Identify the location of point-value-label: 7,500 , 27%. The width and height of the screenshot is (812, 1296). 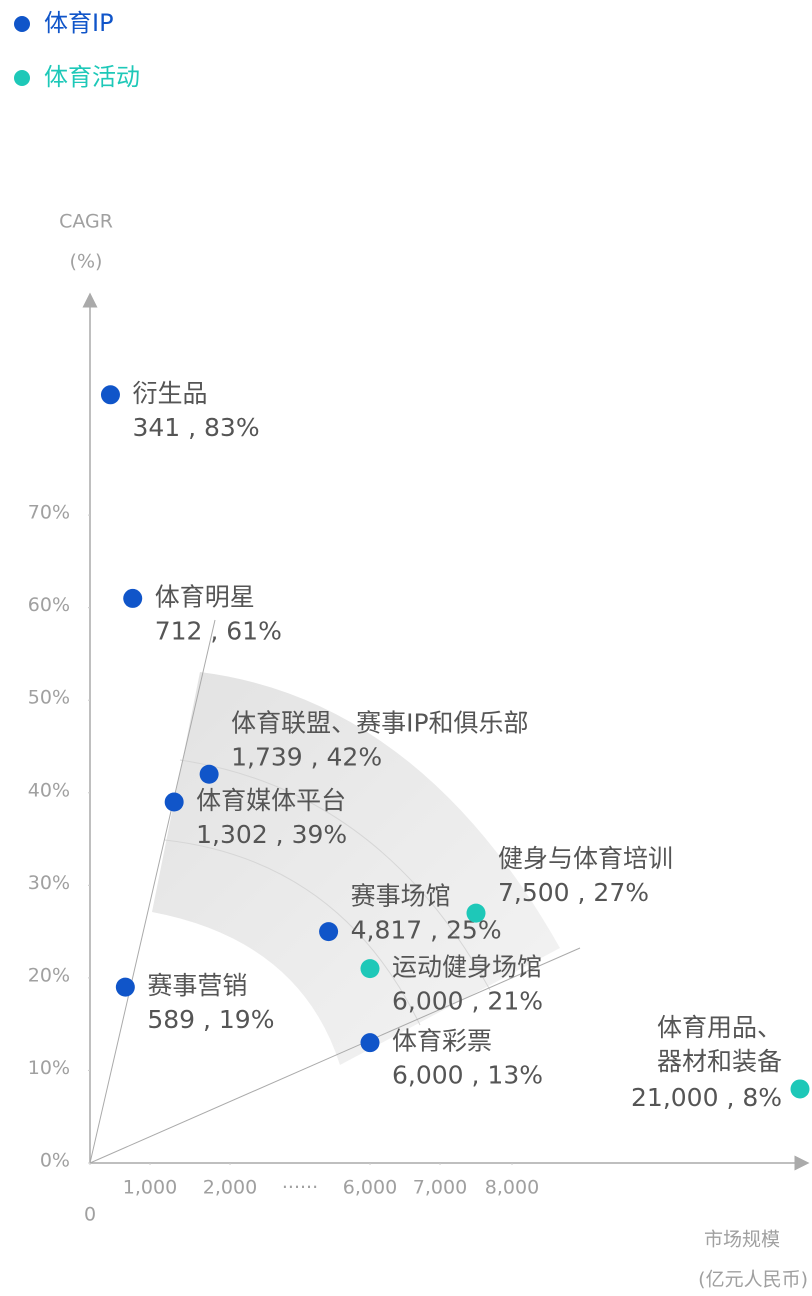
(573, 892).